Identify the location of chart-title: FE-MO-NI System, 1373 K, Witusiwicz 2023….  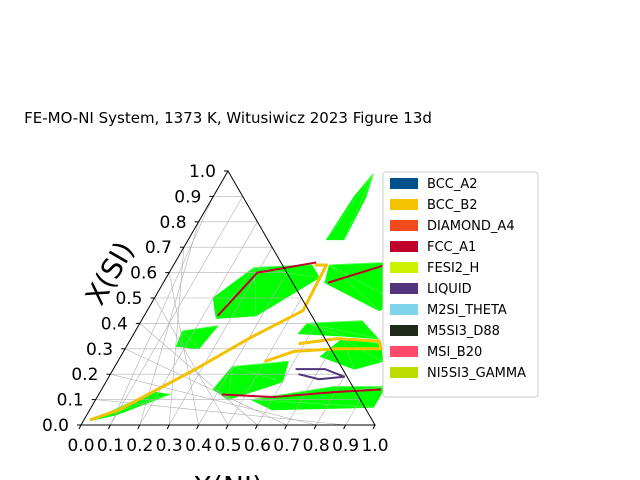
(228, 118).